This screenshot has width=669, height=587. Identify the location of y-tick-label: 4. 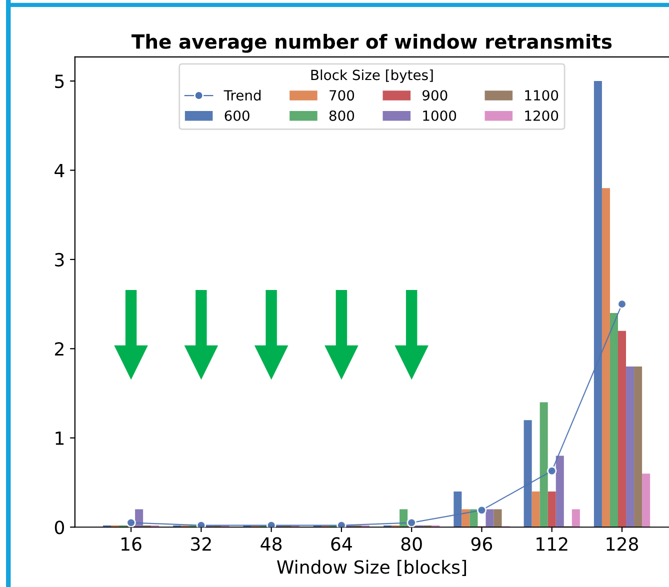
(59, 171).